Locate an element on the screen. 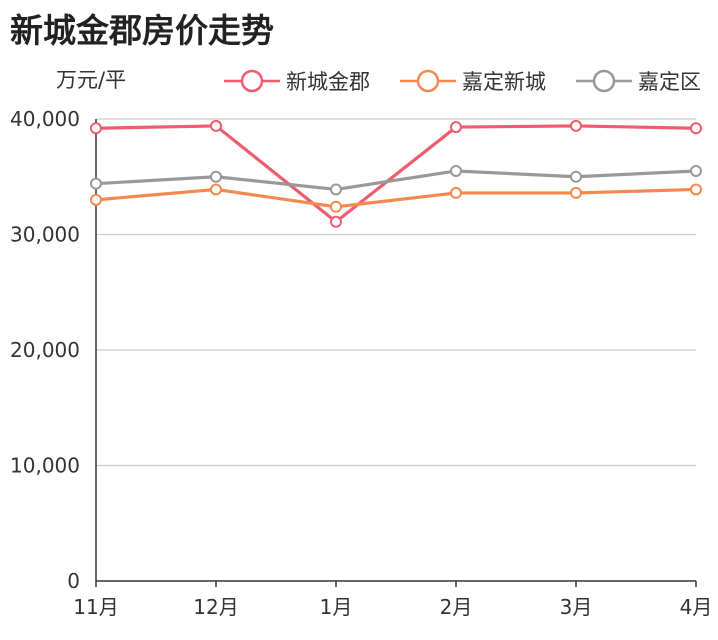 The height and width of the screenshot is (640, 718). y-axis-unit-label: 万元/平 is located at coordinates (91, 80).